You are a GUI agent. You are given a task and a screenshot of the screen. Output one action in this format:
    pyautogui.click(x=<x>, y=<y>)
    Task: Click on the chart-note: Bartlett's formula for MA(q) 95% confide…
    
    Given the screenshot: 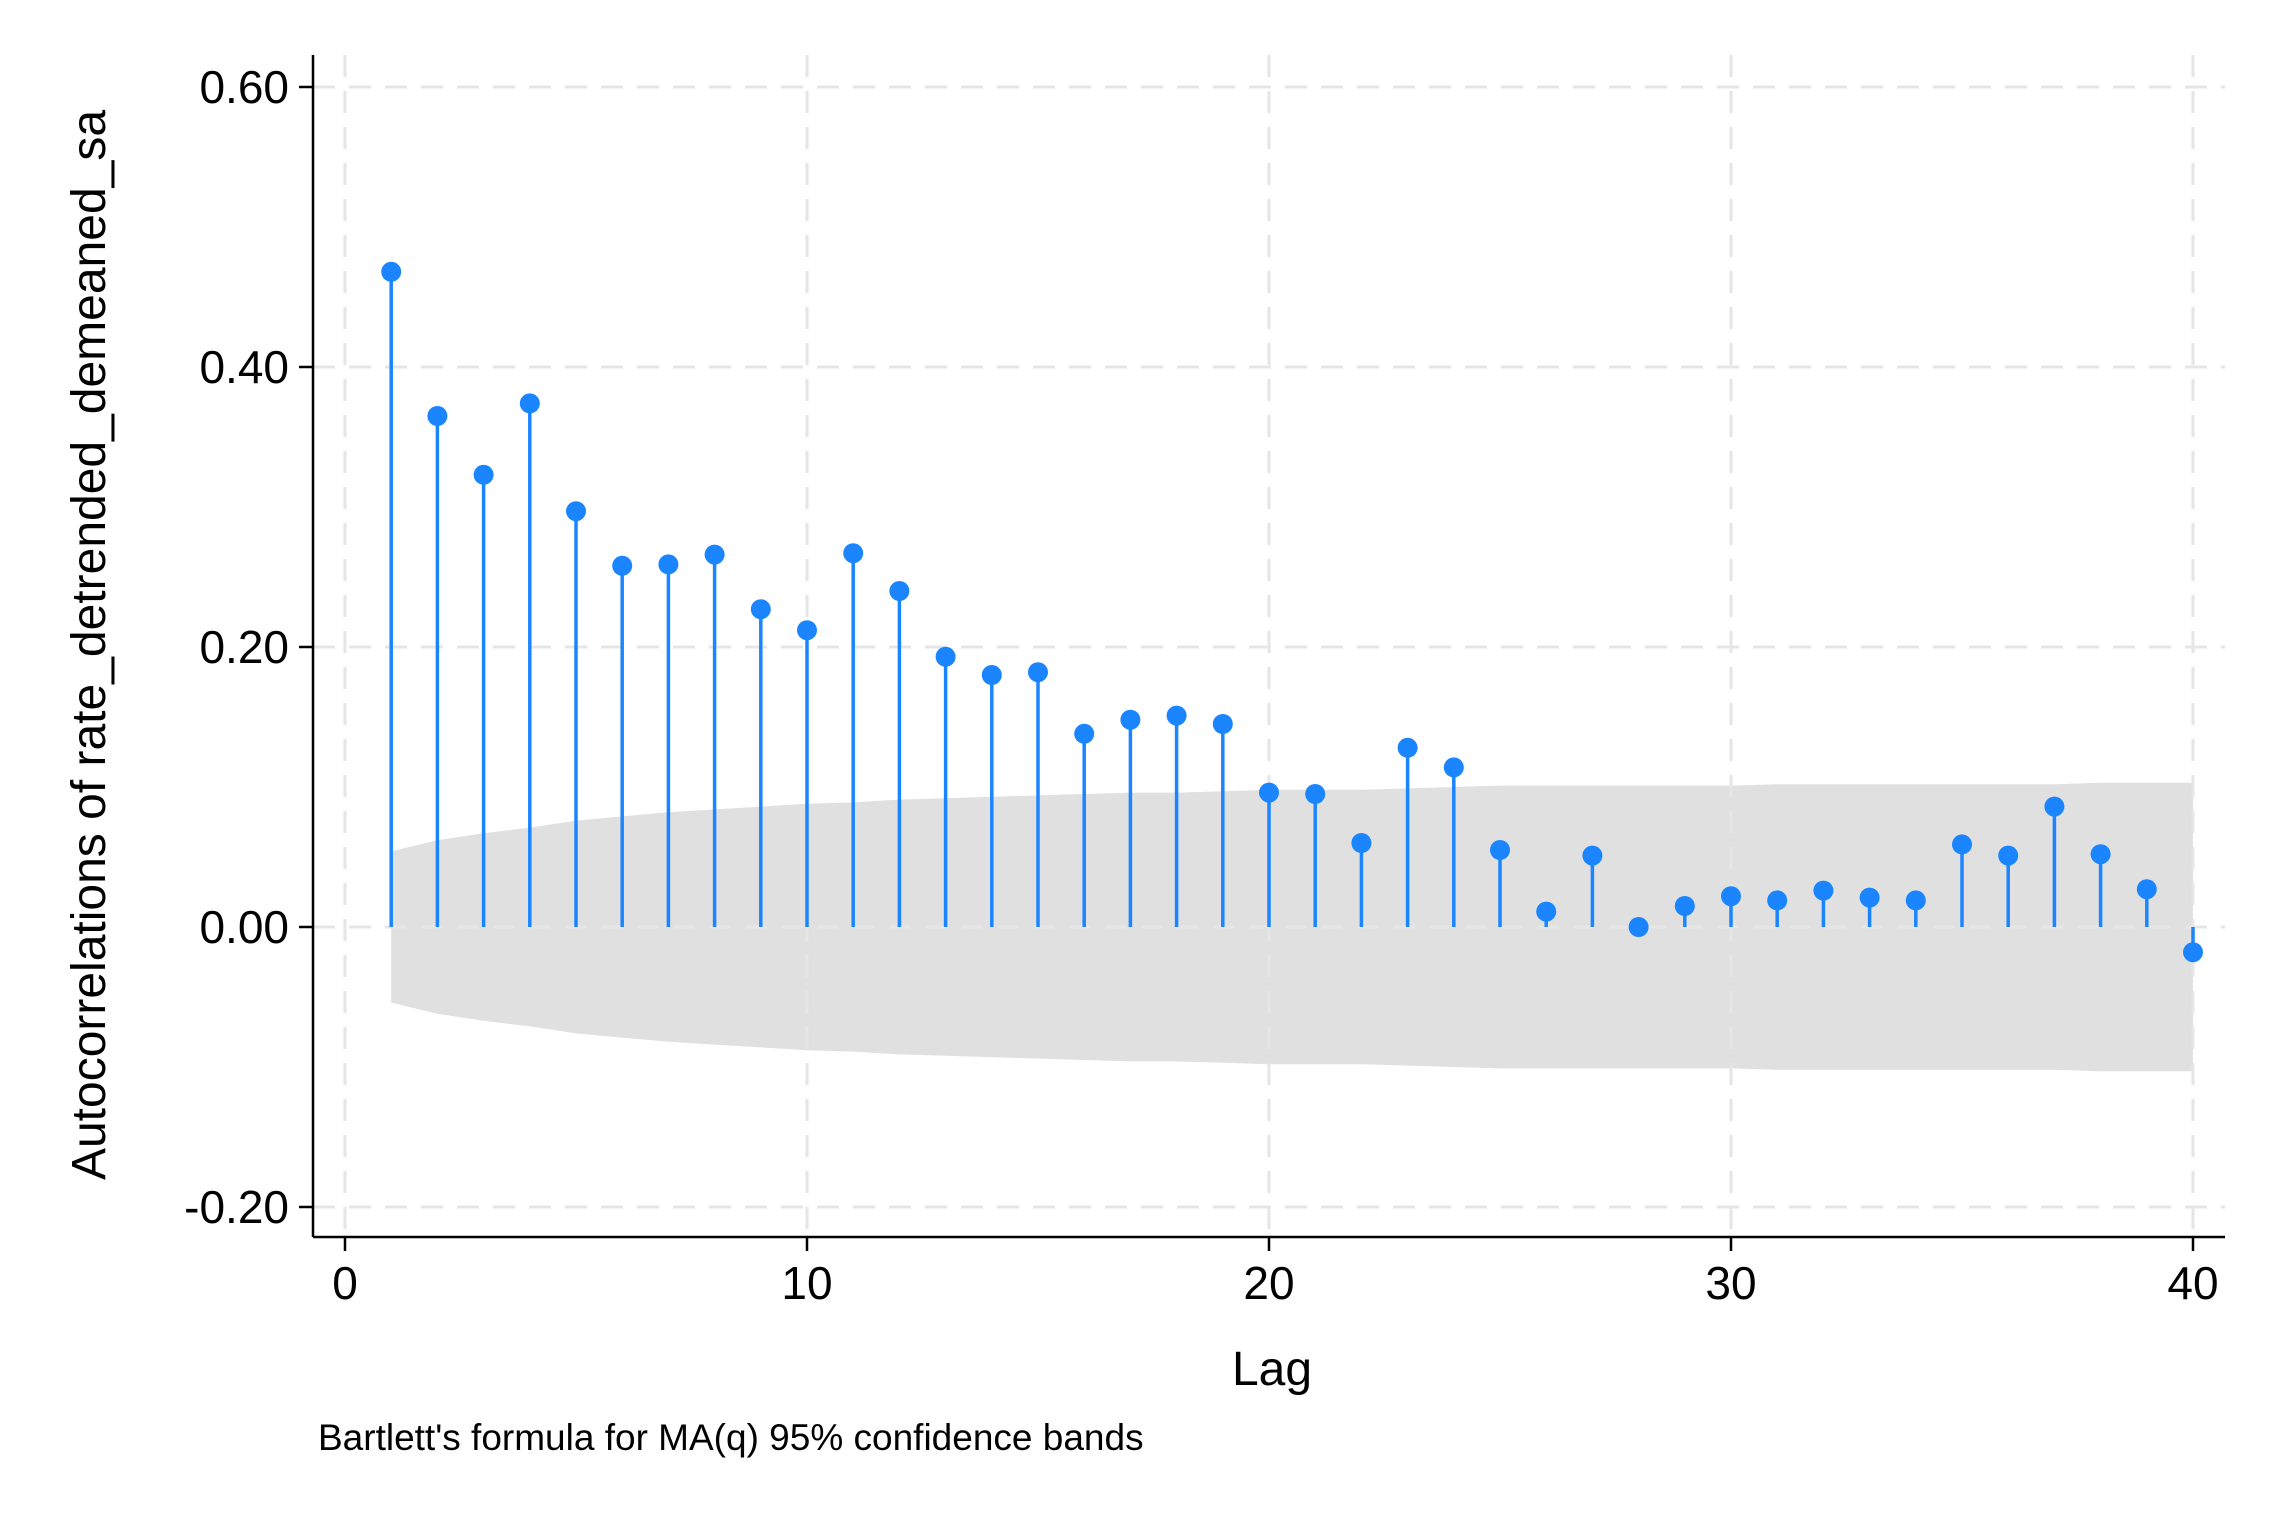 What is the action you would take?
    pyautogui.click(x=731, y=1437)
    